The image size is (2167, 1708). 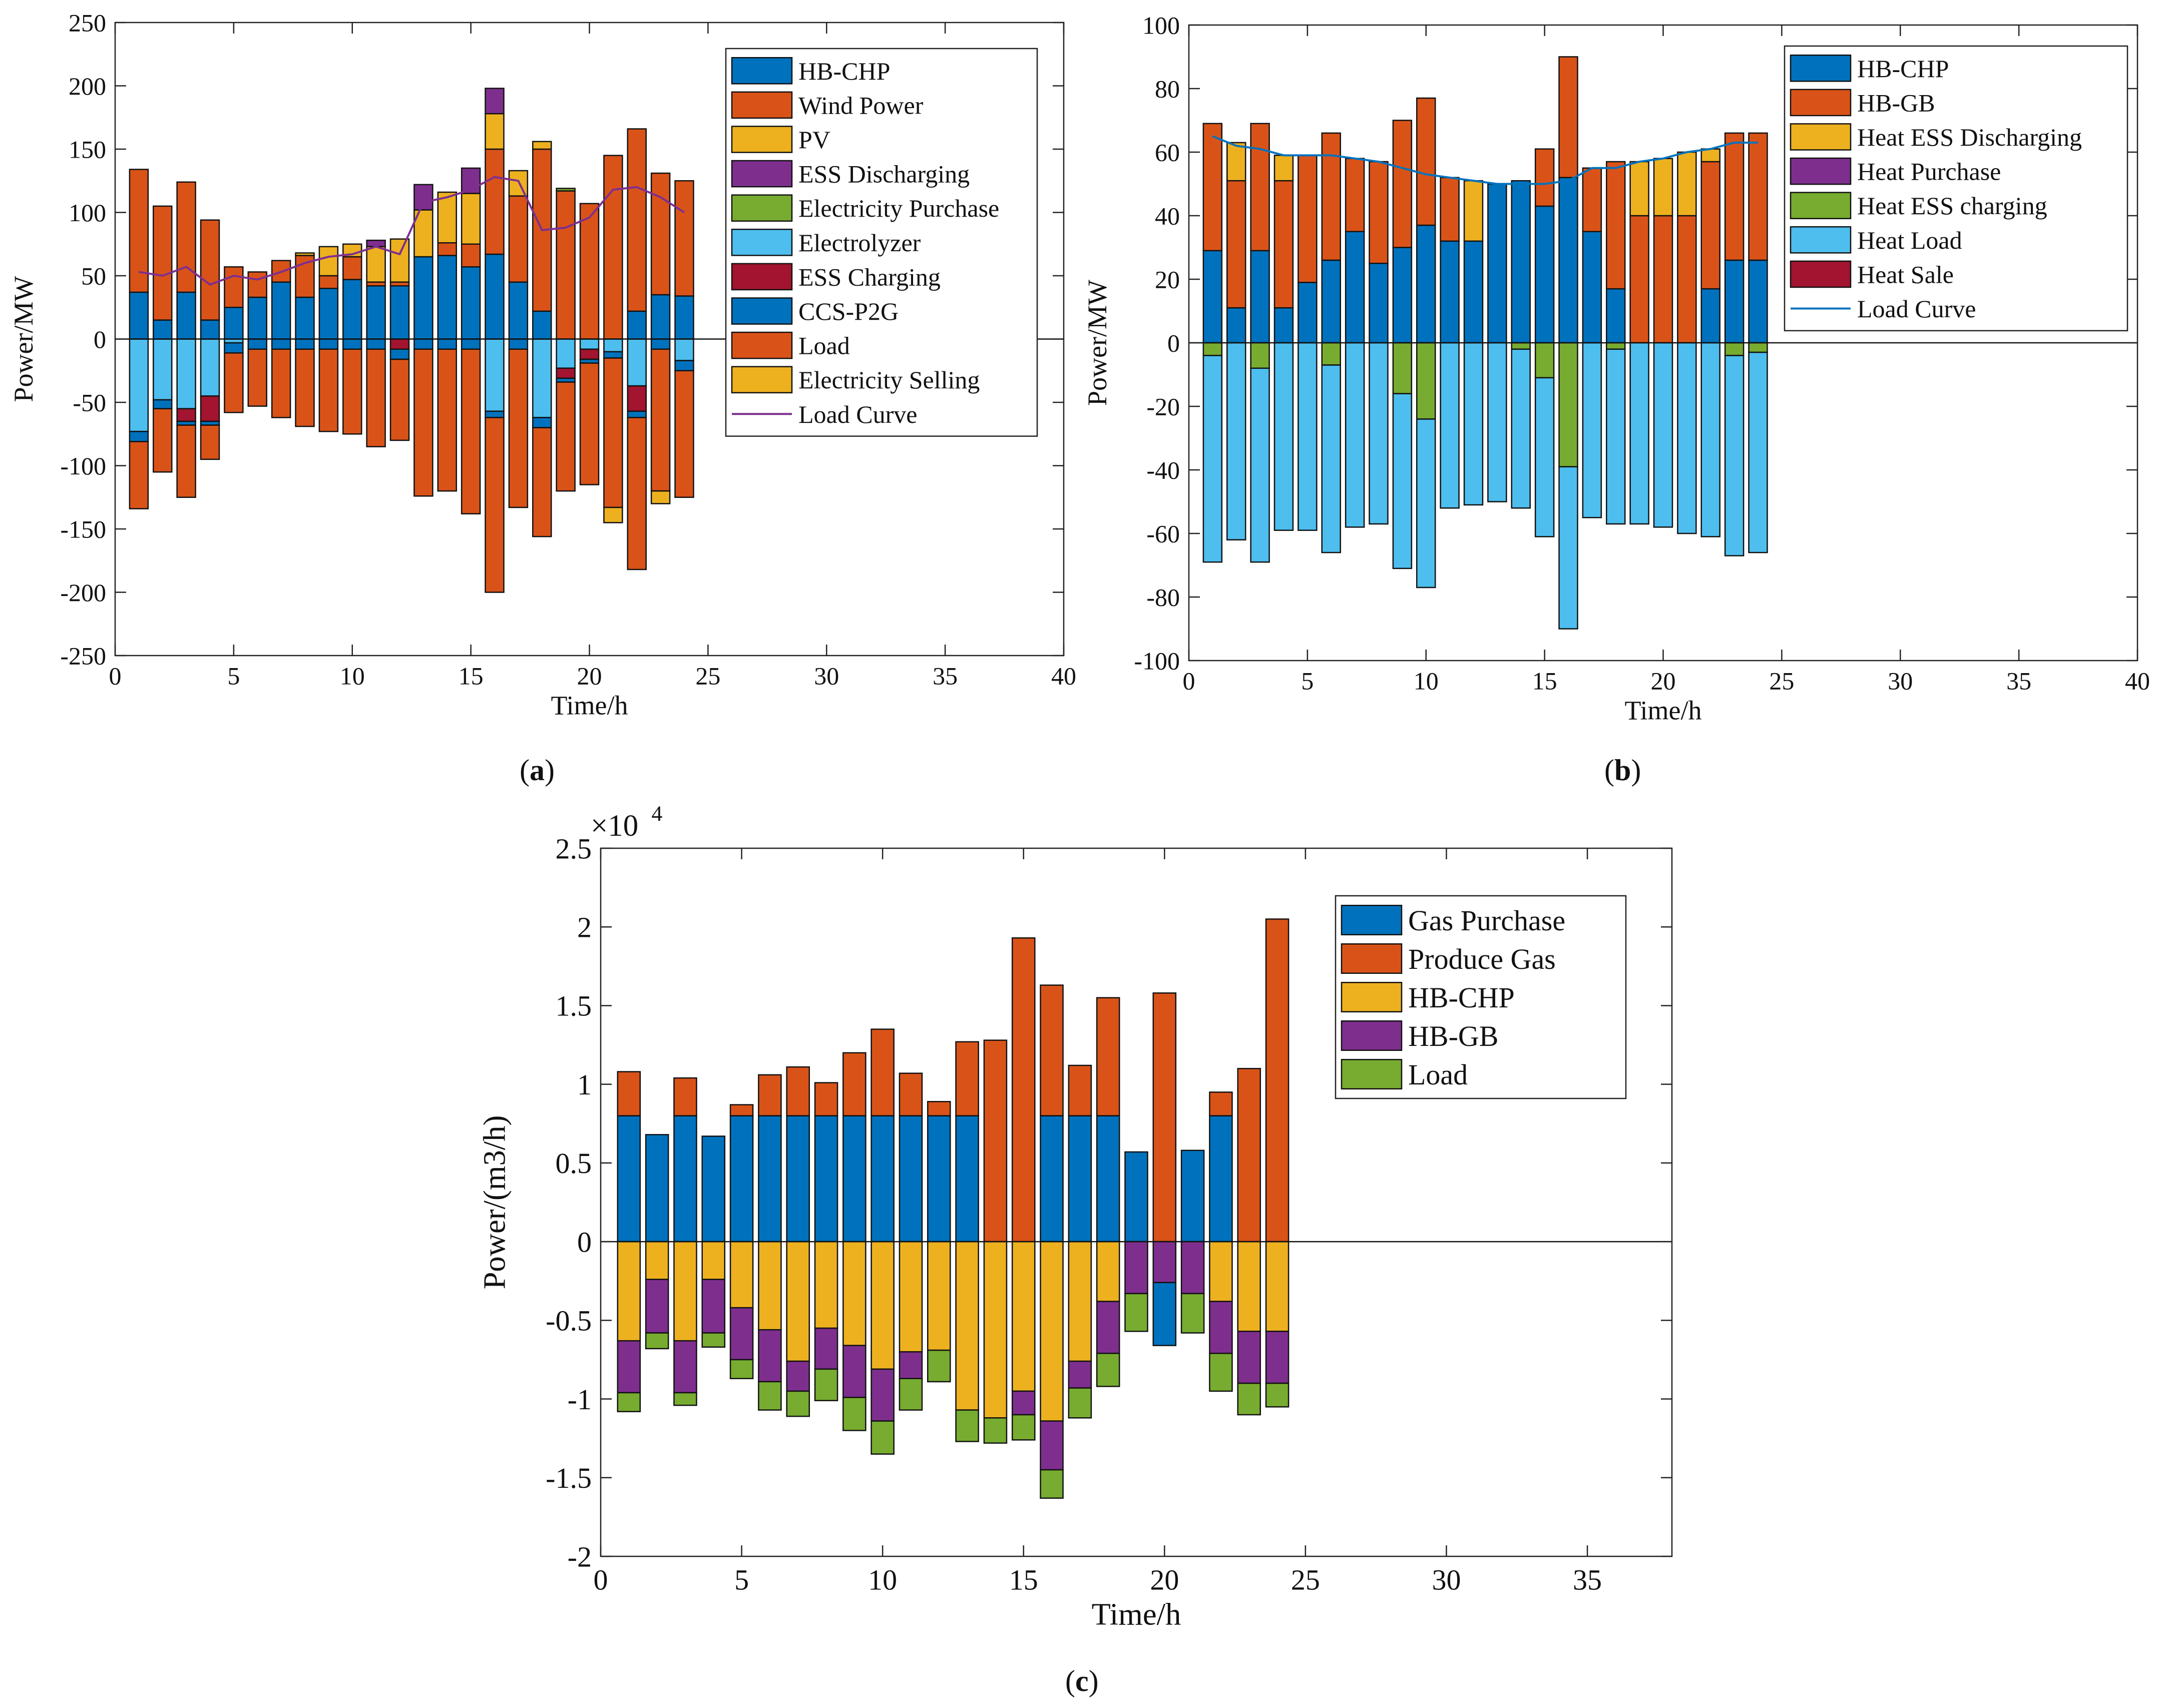 What do you see at coordinates (1453, 1036) in the screenshot?
I see `legend-label-c-3: HB-GB` at bounding box center [1453, 1036].